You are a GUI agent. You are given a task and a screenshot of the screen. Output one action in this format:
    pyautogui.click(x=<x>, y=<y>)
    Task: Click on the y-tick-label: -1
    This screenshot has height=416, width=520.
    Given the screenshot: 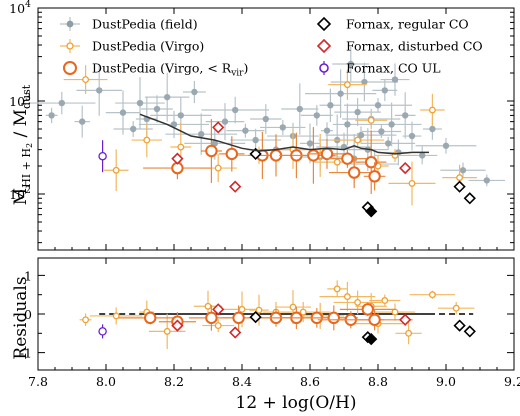 What is the action you would take?
    pyautogui.click(x=26, y=353)
    